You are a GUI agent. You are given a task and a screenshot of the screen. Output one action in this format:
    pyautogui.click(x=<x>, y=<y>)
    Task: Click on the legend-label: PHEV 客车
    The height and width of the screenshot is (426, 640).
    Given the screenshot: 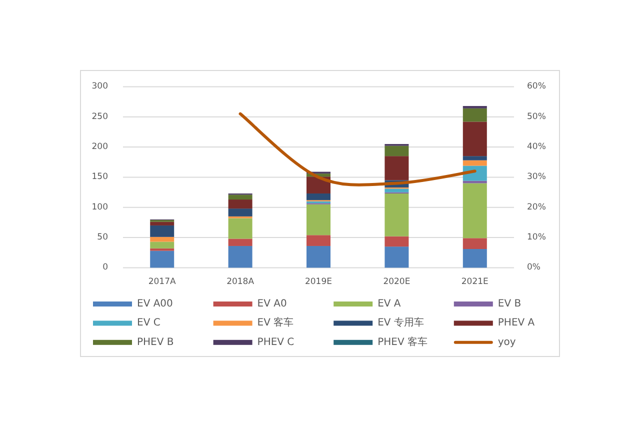 What is the action you would take?
    pyautogui.click(x=403, y=342)
    